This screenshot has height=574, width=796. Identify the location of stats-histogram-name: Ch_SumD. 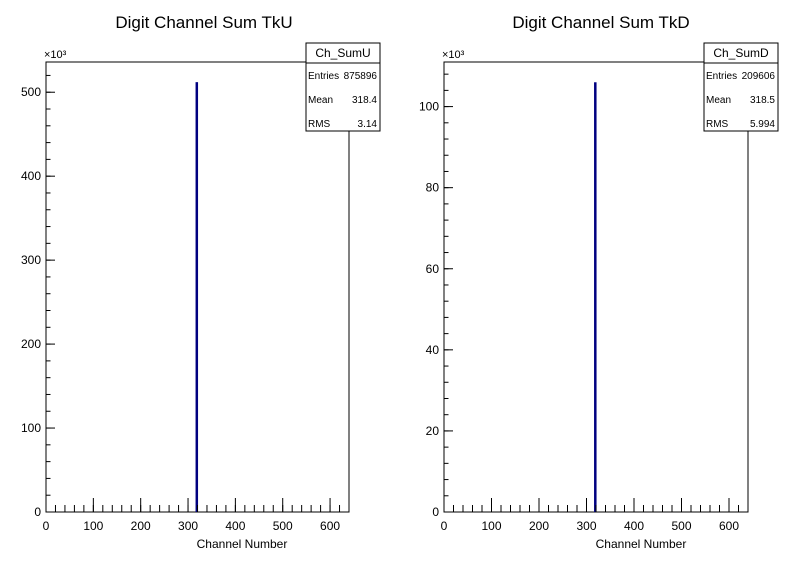
(741, 53).